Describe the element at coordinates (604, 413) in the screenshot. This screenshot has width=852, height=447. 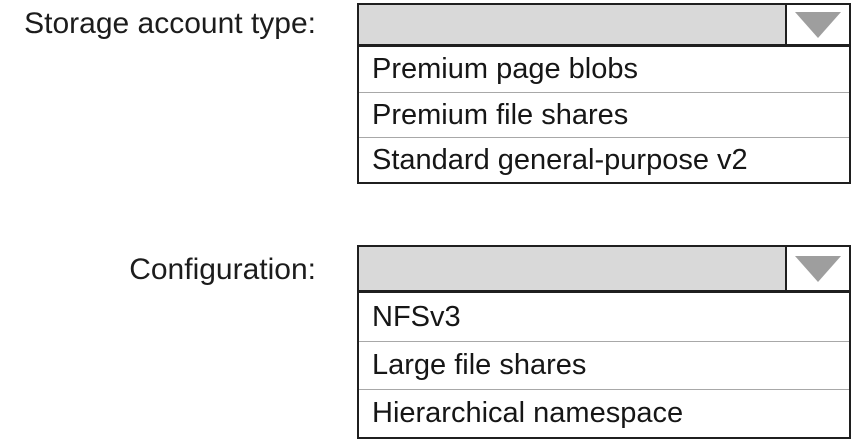
I see `option-hierarchical-namespace: Hierarchical namespace` at that location.